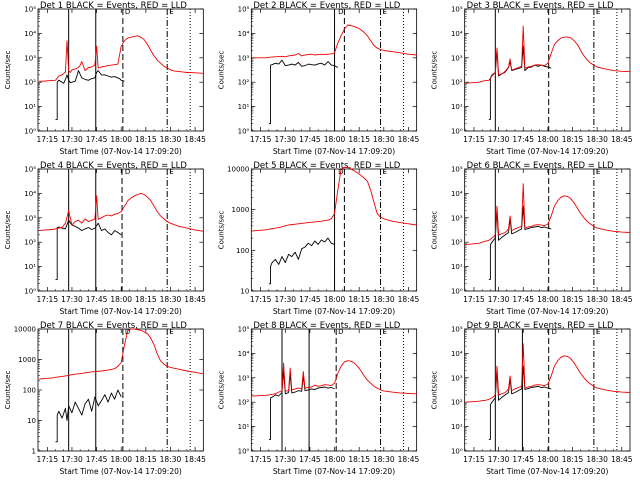 The width and height of the screenshot is (640, 484). I want to click on y-tick-label: 1000, so click(241, 210).